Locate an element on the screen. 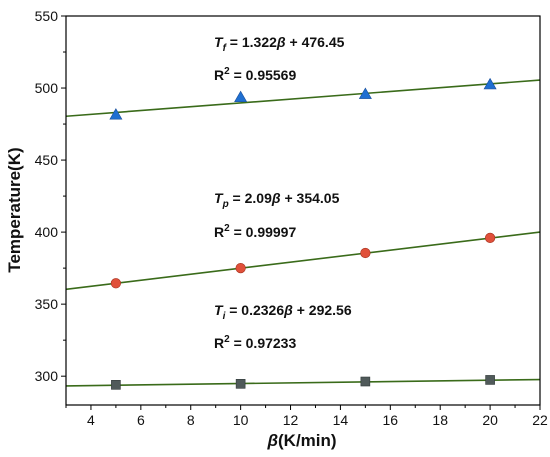  x-tick-label: 20 is located at coordinates (490, 420).